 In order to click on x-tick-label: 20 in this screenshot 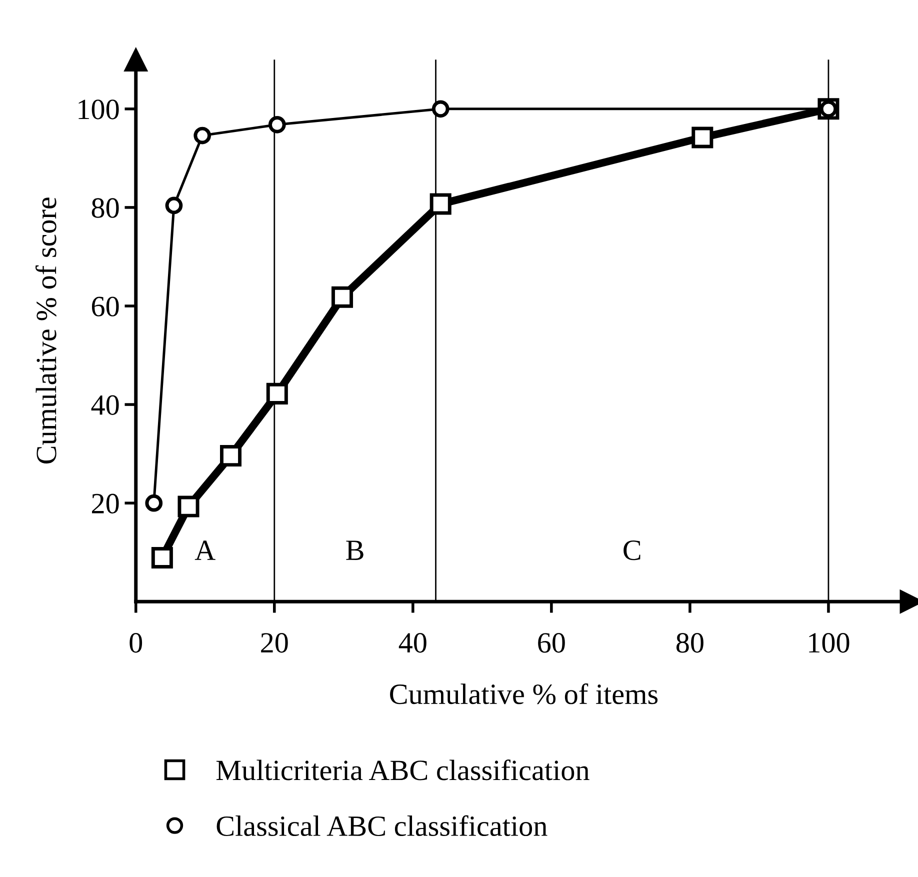, I will do `click(274, 643)`.